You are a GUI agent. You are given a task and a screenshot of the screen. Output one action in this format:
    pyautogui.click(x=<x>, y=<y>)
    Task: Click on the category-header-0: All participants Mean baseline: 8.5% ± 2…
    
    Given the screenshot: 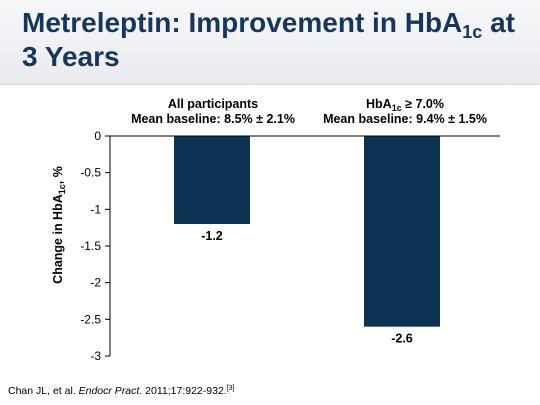 What is the action you would take?
    pyautogui.click(x=213, y=112)
    